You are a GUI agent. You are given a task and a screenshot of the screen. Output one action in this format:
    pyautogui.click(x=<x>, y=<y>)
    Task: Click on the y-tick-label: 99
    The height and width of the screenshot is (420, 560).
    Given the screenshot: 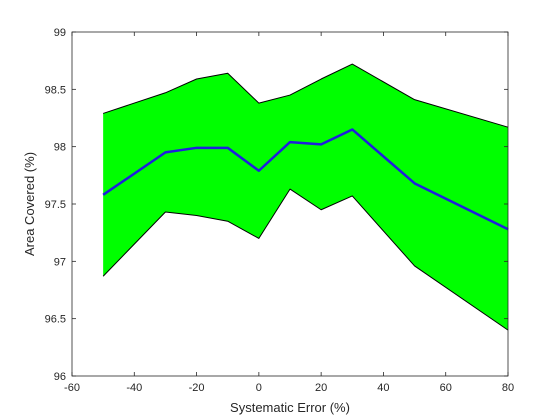 What is the action you would take?
    pyautogui.click(x=60, y=33)
    